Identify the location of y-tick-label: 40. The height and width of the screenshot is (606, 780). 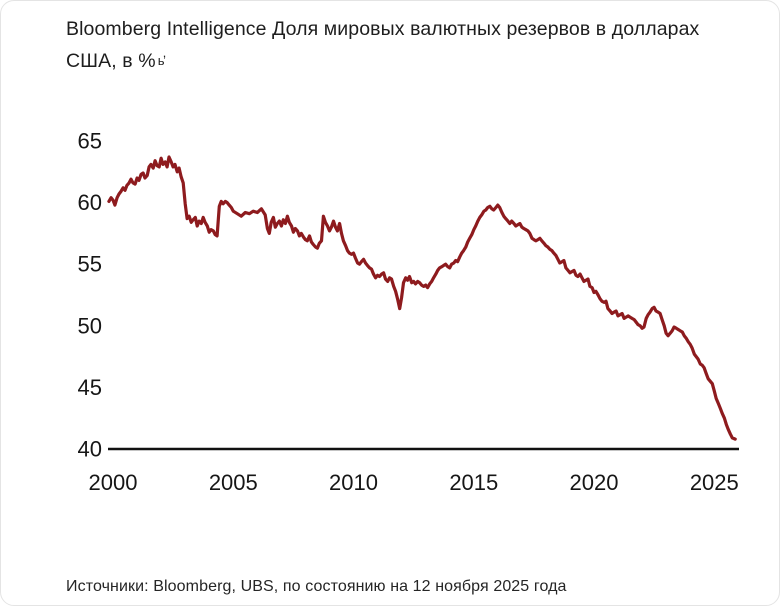
(90, 449).